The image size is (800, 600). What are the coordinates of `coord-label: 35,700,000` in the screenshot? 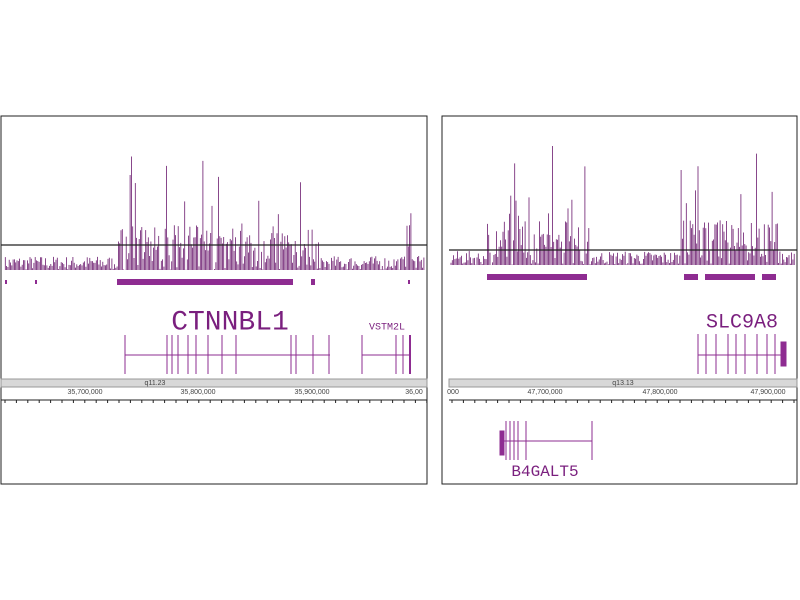 It's located at (84, 392).